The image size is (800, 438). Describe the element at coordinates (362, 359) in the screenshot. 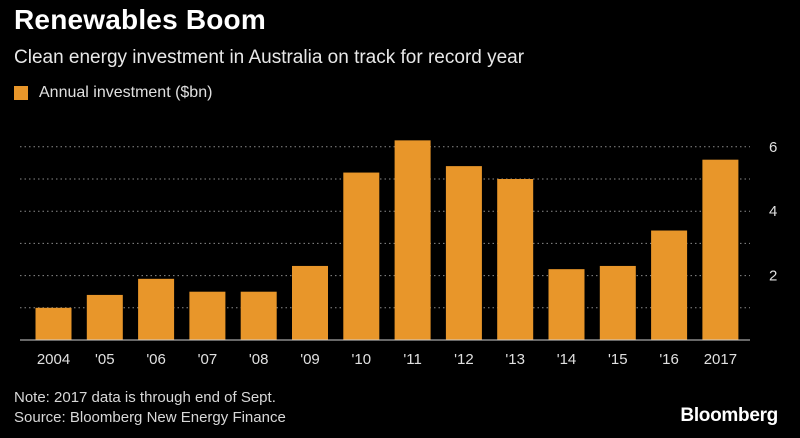

I see `x-tick-label-6: '10` at that location.